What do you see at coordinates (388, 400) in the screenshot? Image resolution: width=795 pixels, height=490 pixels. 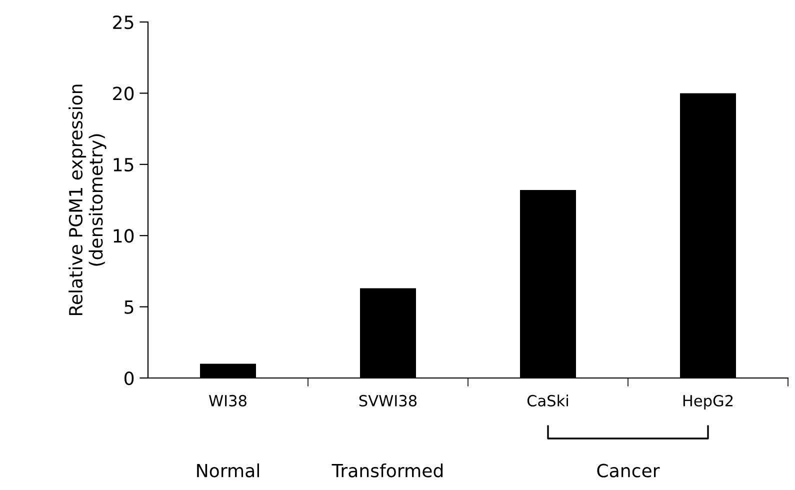 I see `x-tick-label: SVWI38` at bounding box center [388, 400].